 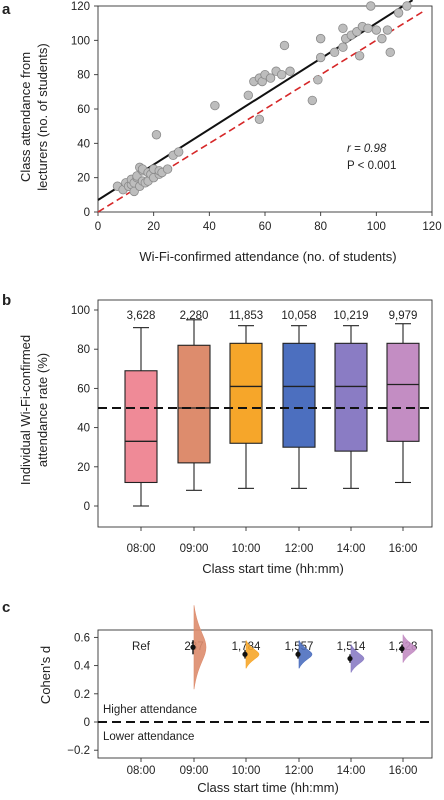 I want to click on correlation-annotation: r = 0.98, so click(x=367, y=149).